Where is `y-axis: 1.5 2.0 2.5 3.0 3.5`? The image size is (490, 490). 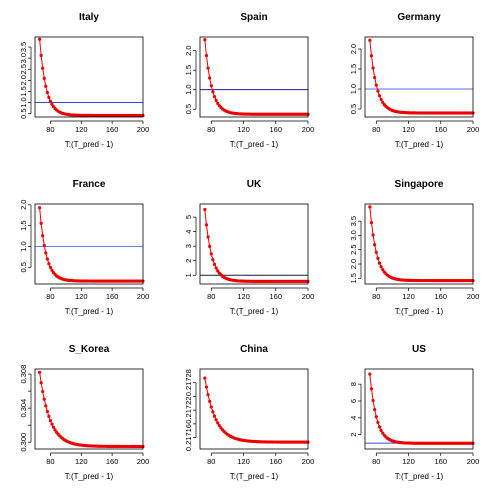 y-axis: 1.5 2.0 2.5 3.0 3.5 is located at coordinates (355, 250).